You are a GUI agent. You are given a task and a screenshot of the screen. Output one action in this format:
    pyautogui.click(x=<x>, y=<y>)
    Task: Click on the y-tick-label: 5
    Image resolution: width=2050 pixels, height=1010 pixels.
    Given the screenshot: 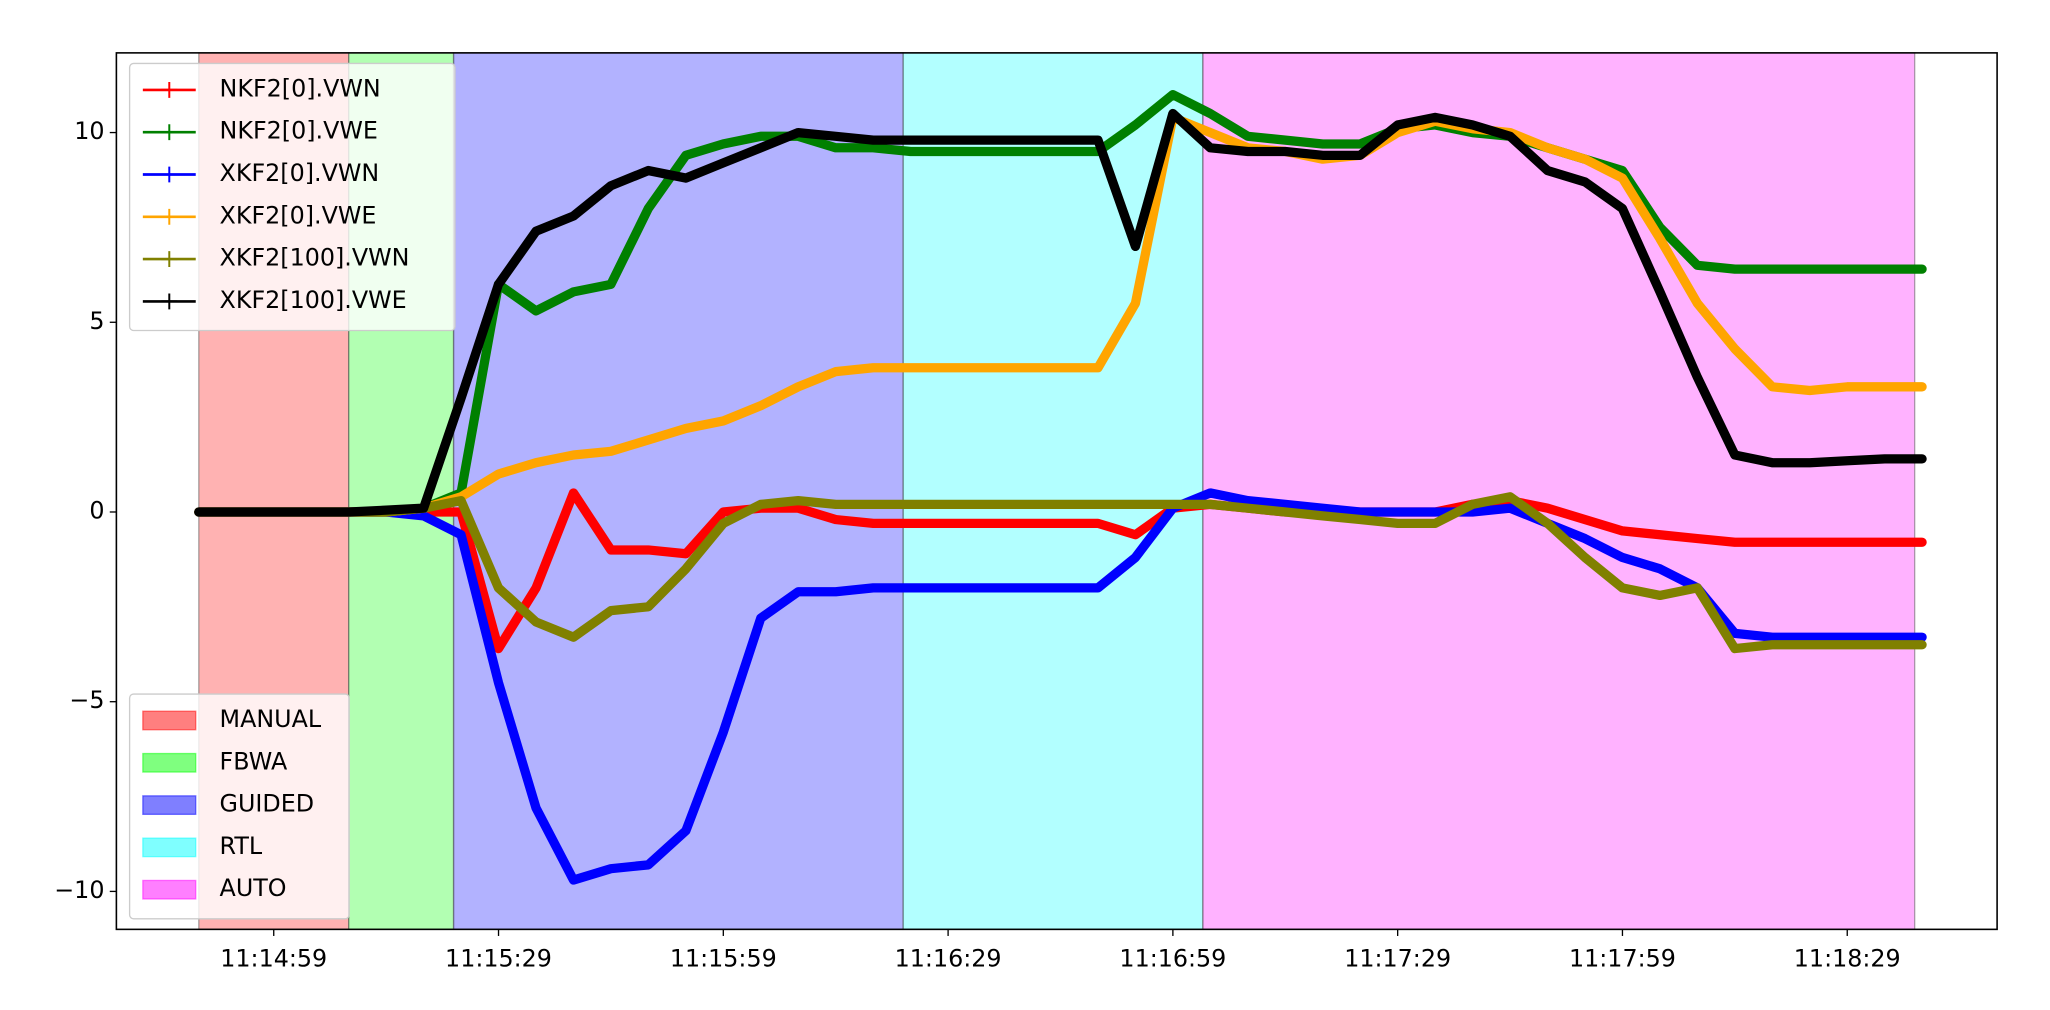 What is the action you would take?
    pyautogui.click(x=96, y=321)
    